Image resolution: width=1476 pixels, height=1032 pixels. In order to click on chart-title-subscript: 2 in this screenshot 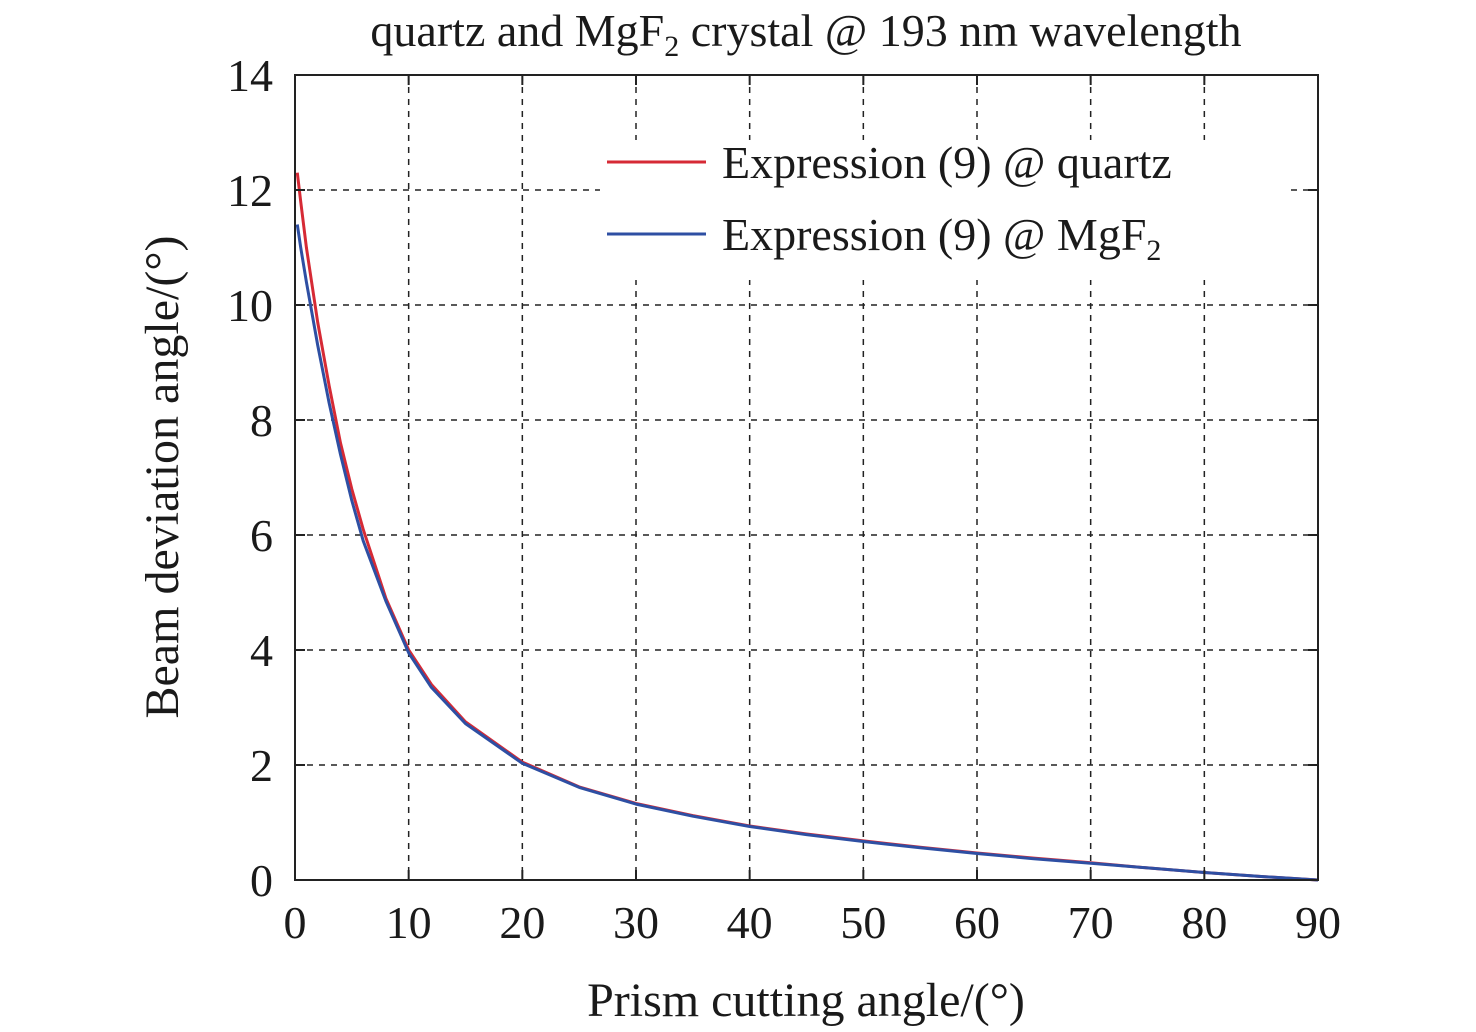, I will do `click(671, 46)`.